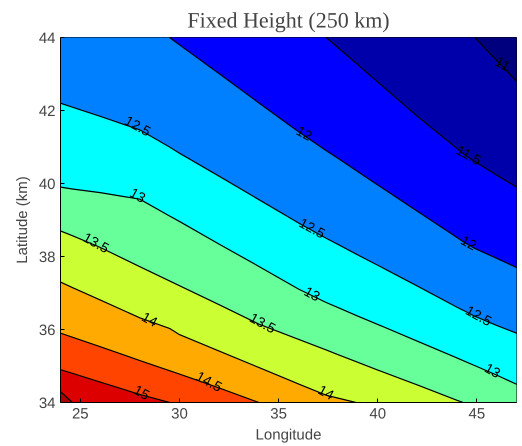 The height and width of the screenshot is (446, 522). What do you see at coordinates (469, 243) in the screenshot?
I see `annotation: 12` at bounding box center [469, 243].